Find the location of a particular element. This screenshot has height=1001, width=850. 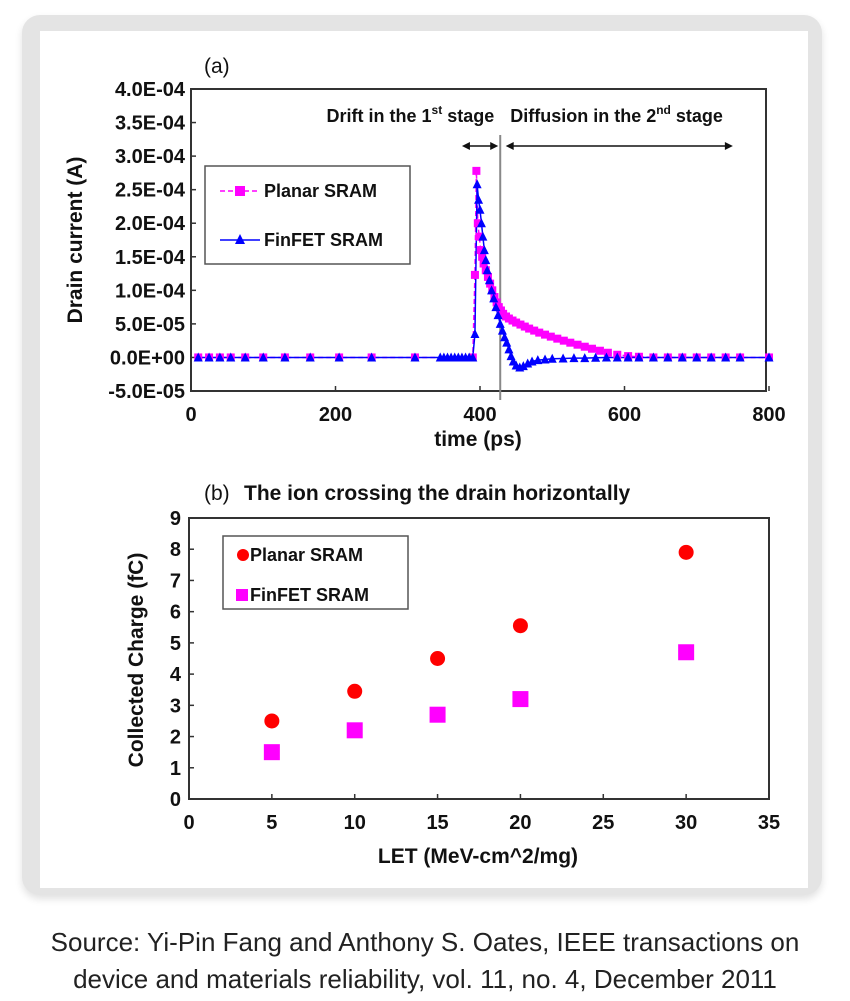

x-tick-label: 400 is located at coordinates (479, 415).